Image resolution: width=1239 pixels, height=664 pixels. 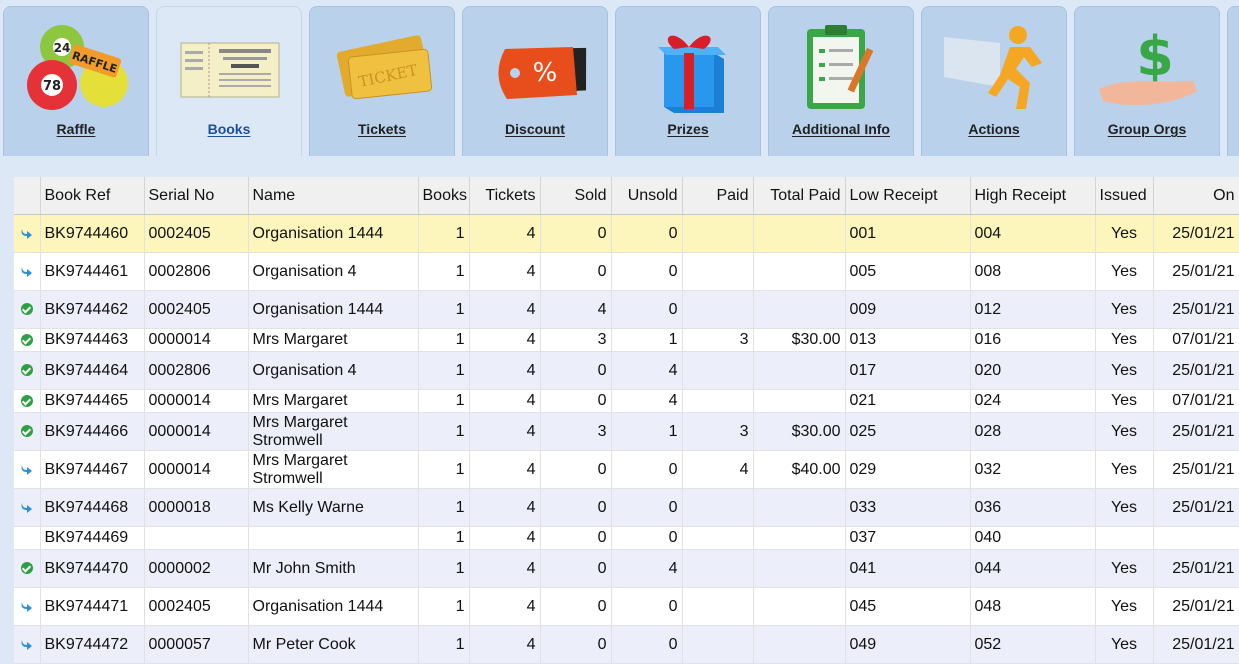 I want to click on paid-cell: 4, so click(x=718, y=469).